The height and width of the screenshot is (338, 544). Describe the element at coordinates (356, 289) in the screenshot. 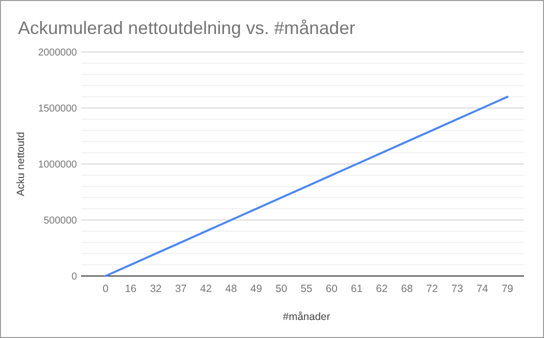

I see `x-tick-label: 61` at that location.